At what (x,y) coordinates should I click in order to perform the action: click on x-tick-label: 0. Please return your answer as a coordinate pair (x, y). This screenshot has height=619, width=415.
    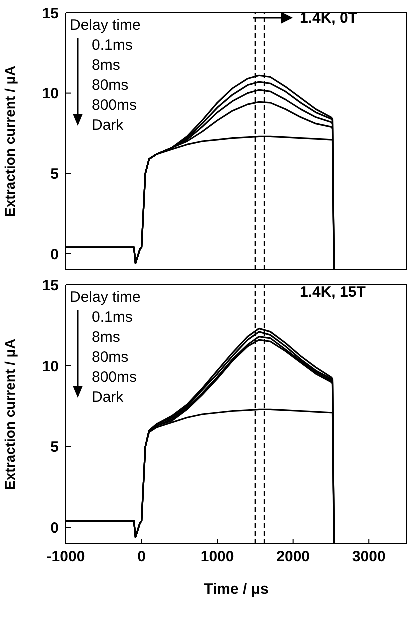
    Looking at the image, I should click on (142, 557).